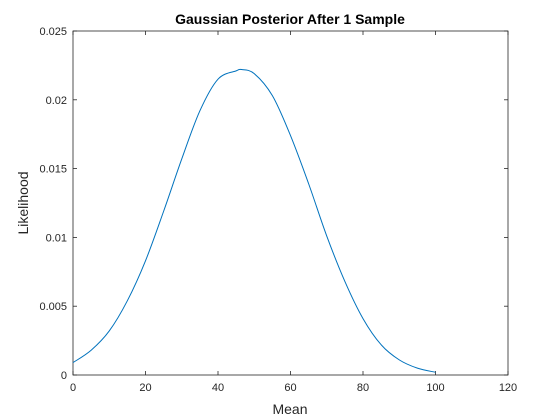  Describe the element at coordinates (73, 388) in the screenshot. I see `x-tick-label: 0` at that location.